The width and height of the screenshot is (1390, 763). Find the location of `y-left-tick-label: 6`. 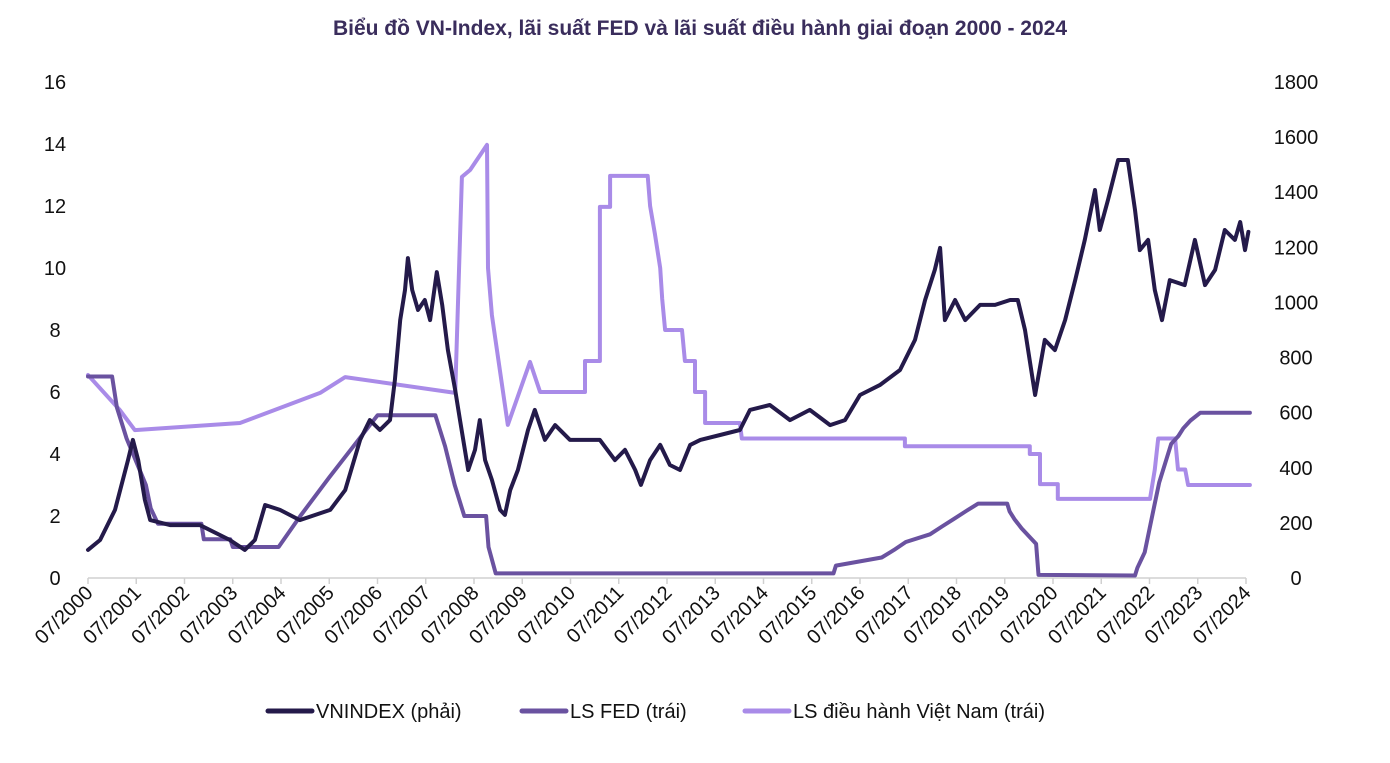

y-left-tick-label: 6 is located at coordinates (54, 393).